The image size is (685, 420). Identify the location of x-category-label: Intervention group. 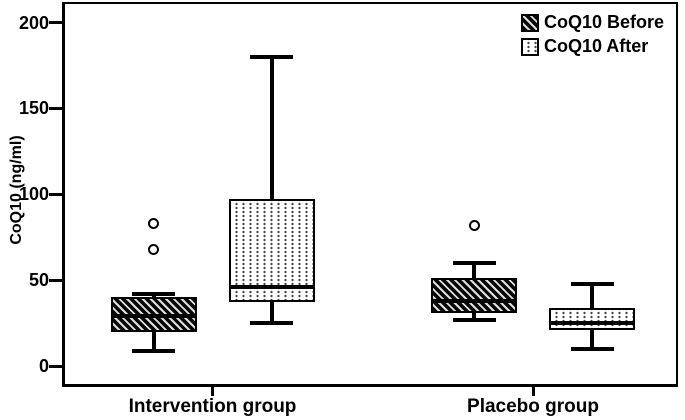
(212, 406).